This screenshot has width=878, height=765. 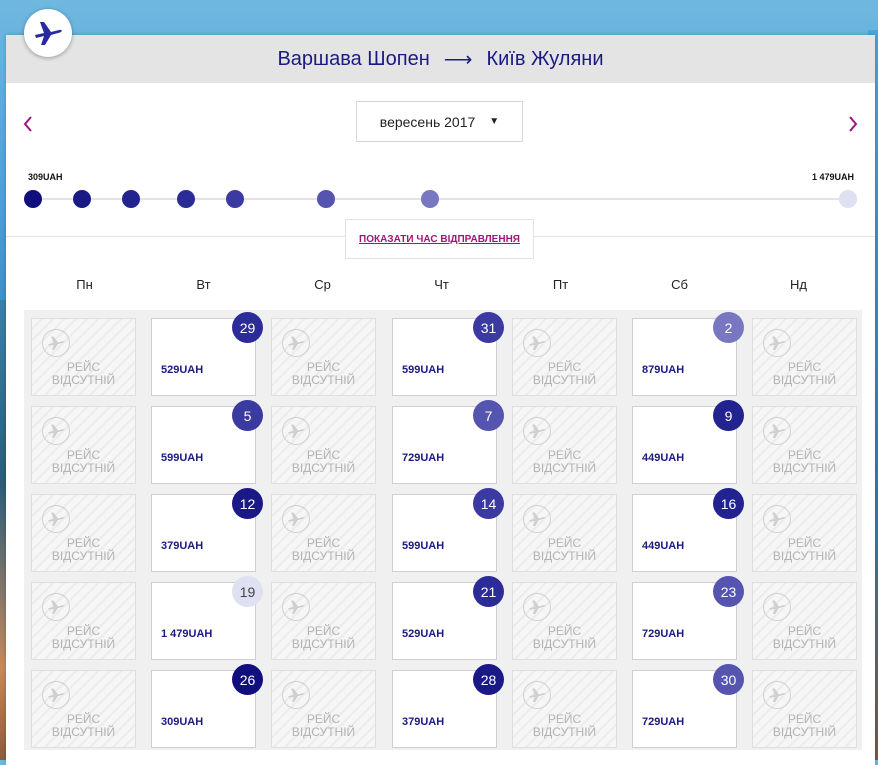 I want to click on day-number-badge: 28, so click(x=488, y=679).